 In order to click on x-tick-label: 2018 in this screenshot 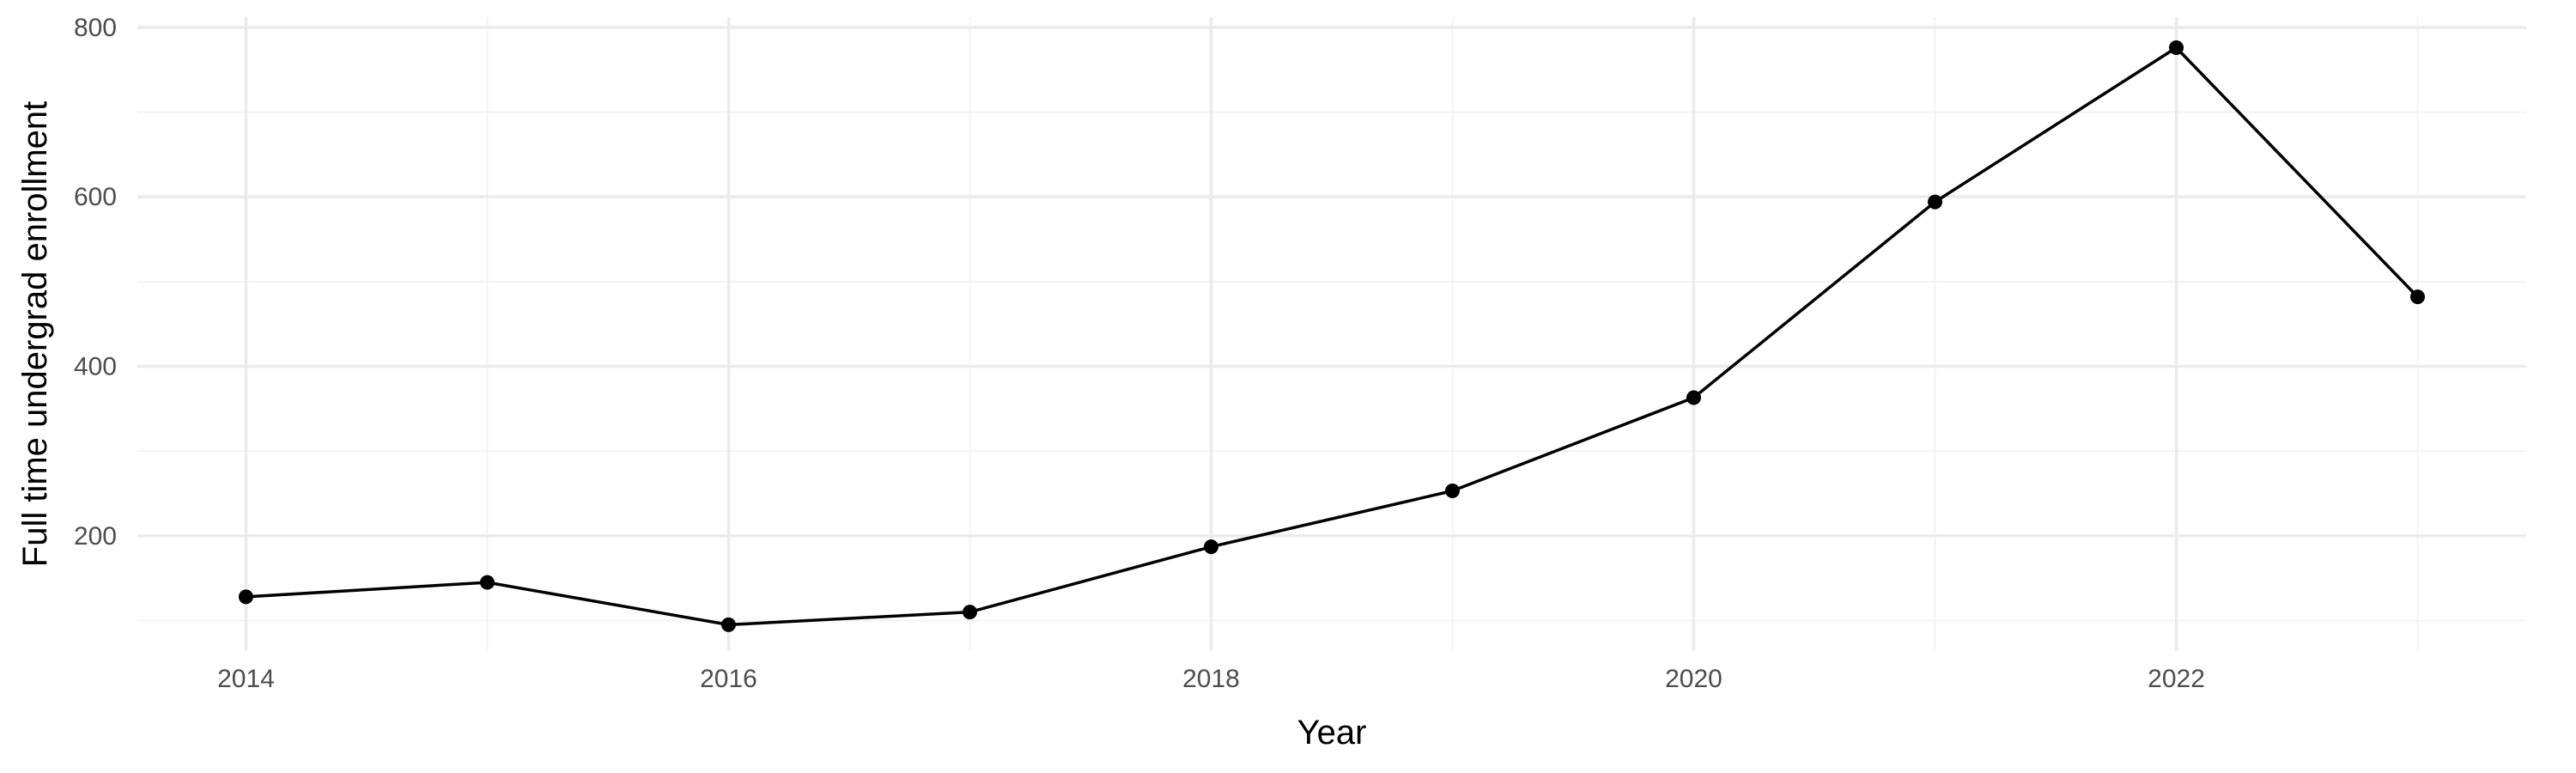, I will do `click(1211, 679)`.